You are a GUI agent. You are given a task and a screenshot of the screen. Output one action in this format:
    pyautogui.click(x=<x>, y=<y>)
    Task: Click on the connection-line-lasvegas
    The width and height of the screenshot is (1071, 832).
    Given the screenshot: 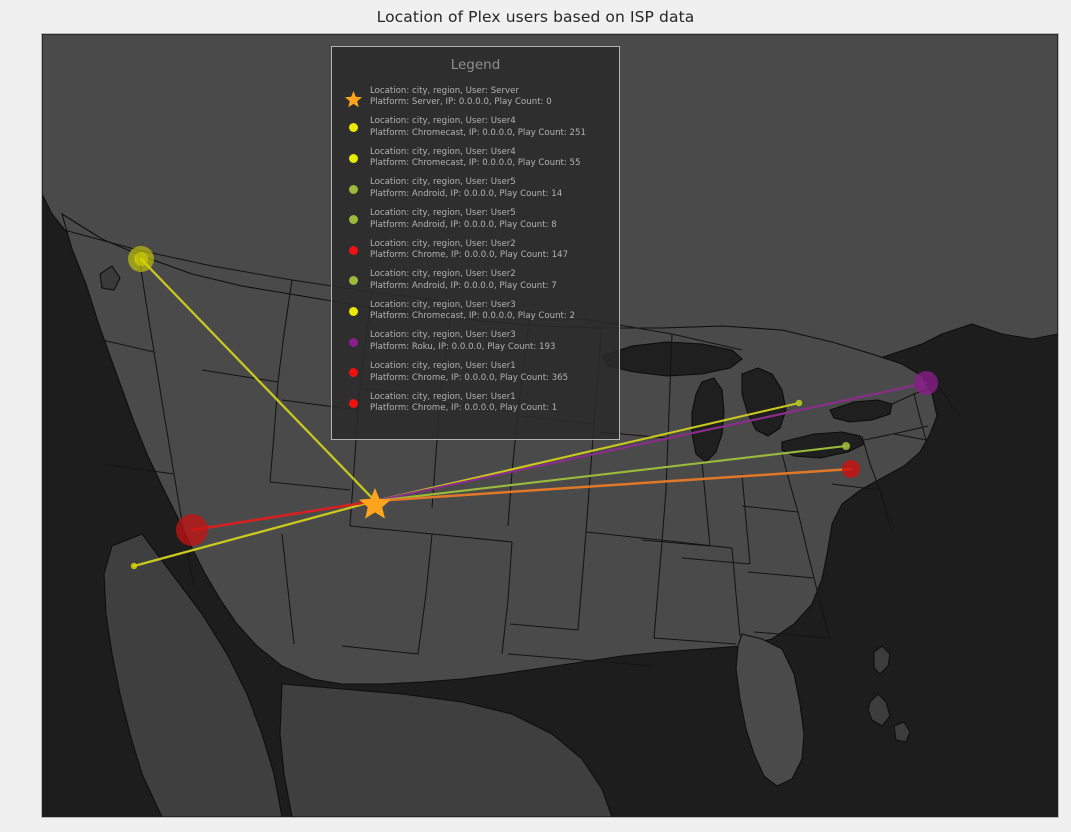 What is the action you would take?
    pyautogui.click(x=283, y=515)
    